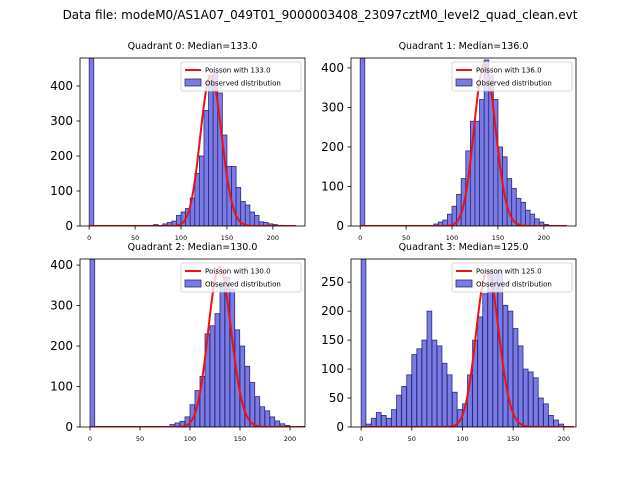 The height and width of the screenshot is (480, 640). Describe the element at coordinates (509, 272) in the screenshot. I see `legend-label-poisson: Poisson with 125.0` at that location.